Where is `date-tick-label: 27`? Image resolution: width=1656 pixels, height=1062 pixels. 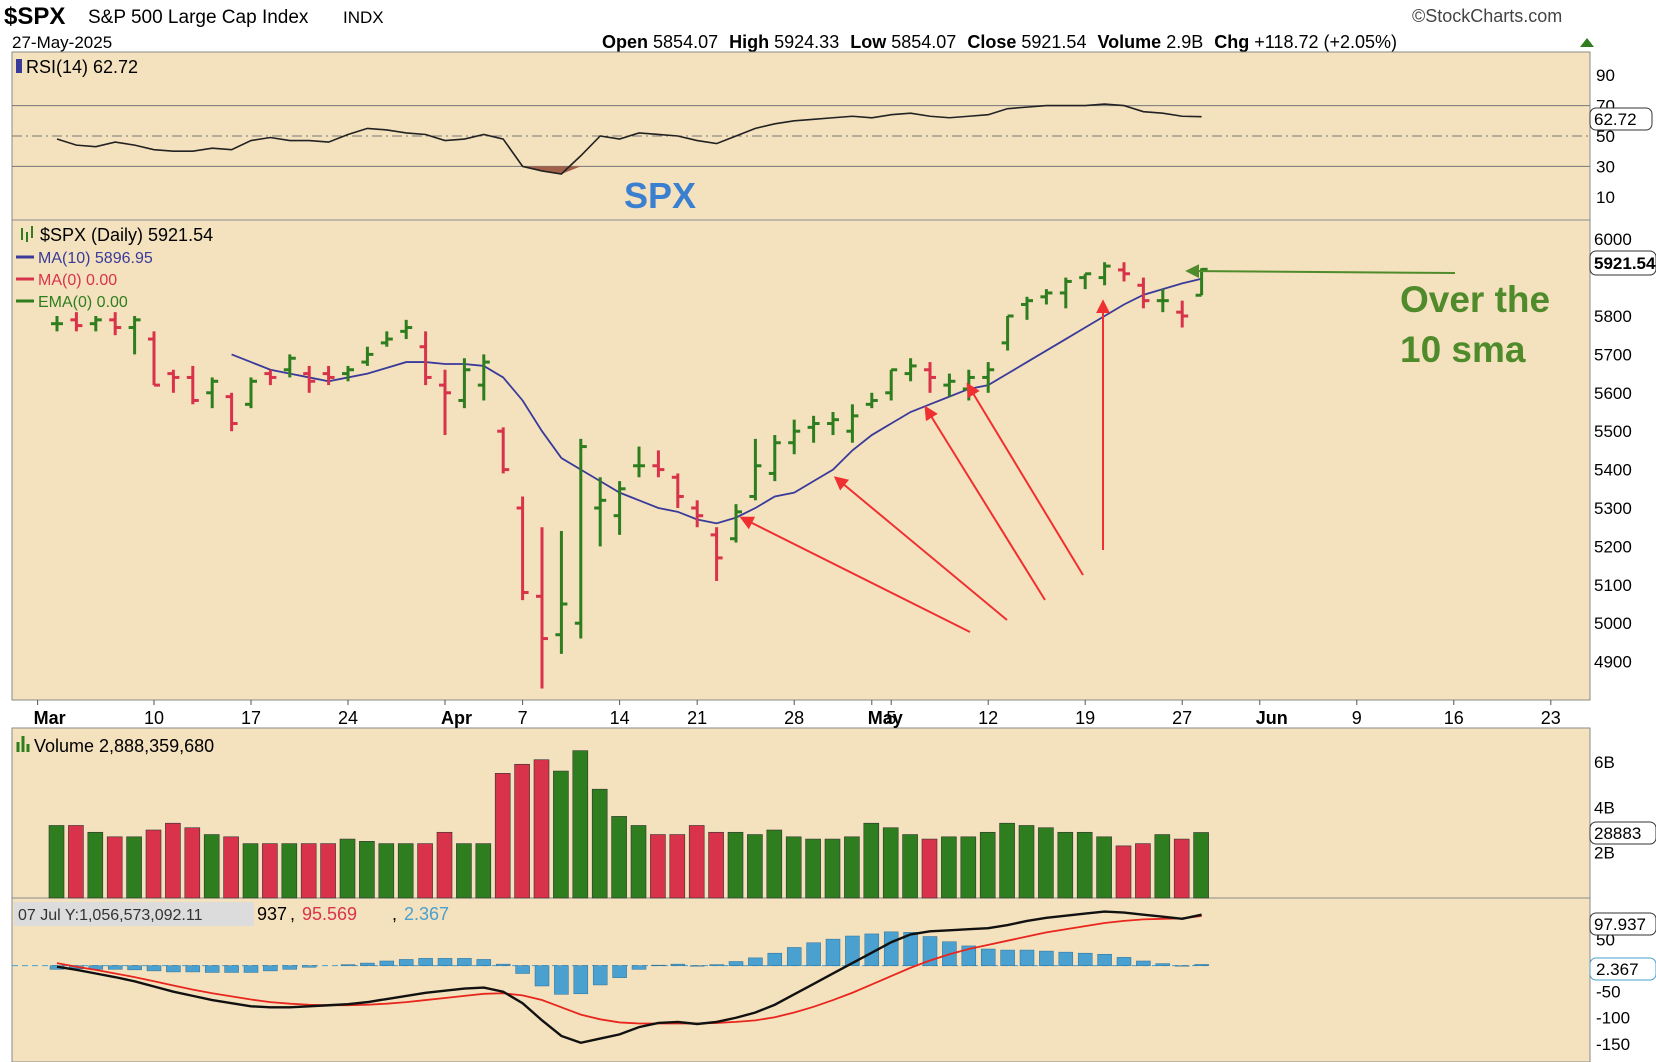 date-tick-label: 27 is located at coordinates (1182, 718).